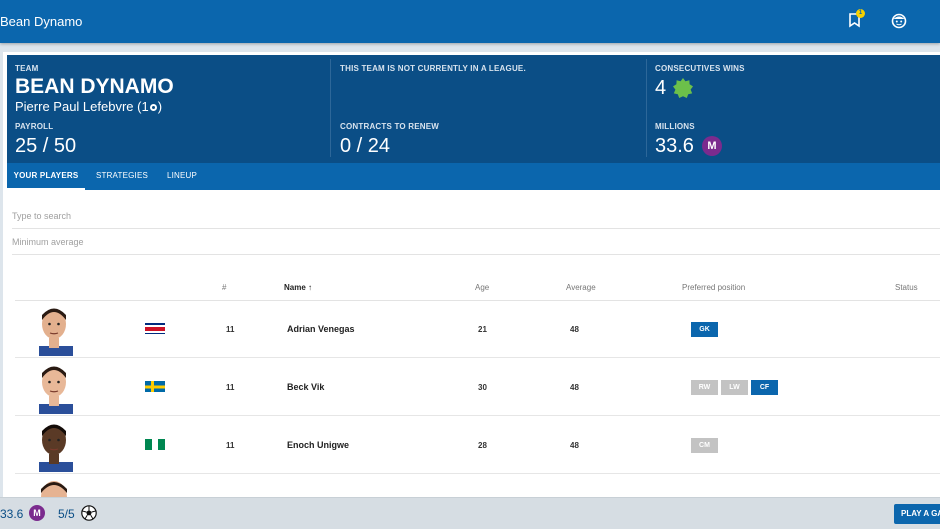 Image resolution: width=940 pixels, height=529 pixels. Describe the element at coordinates (41, 21) in the screenshot. I see `app-title: Bean Dynamo` at that location.